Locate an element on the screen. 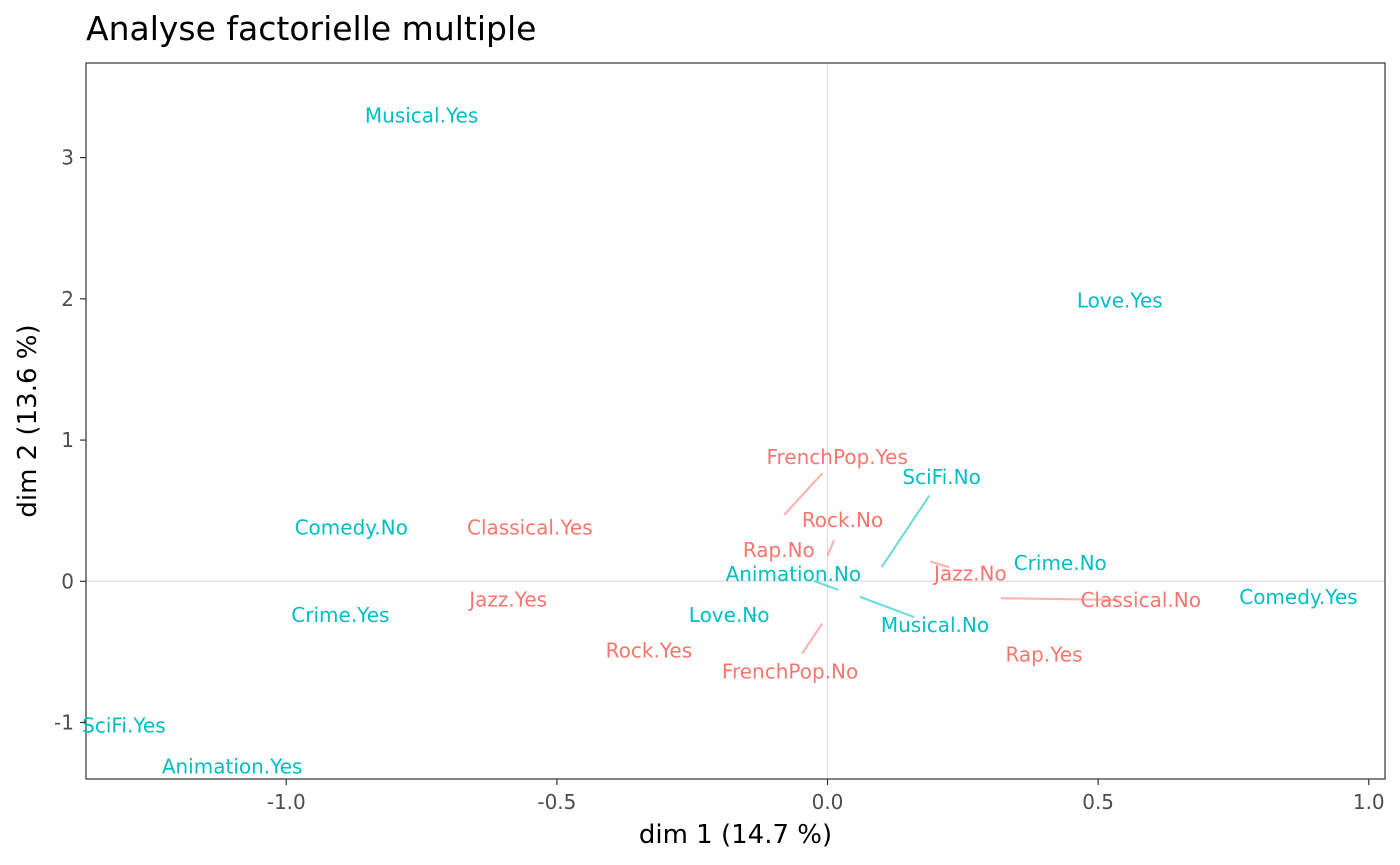 The height and width of the screenshot is (865, 1400). x-tick-label: 1.0 is located at coordinates (1369, 802).